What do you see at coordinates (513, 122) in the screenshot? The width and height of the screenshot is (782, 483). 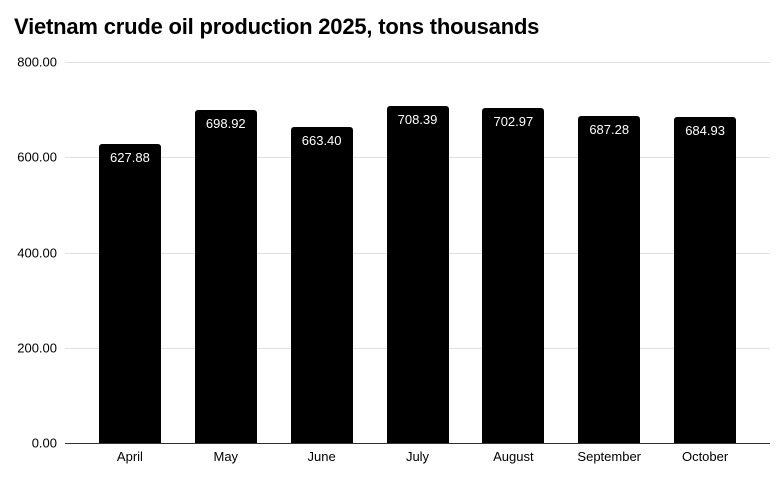 I see `bar-value-label: 702.97` at bounding box center [513, 122].